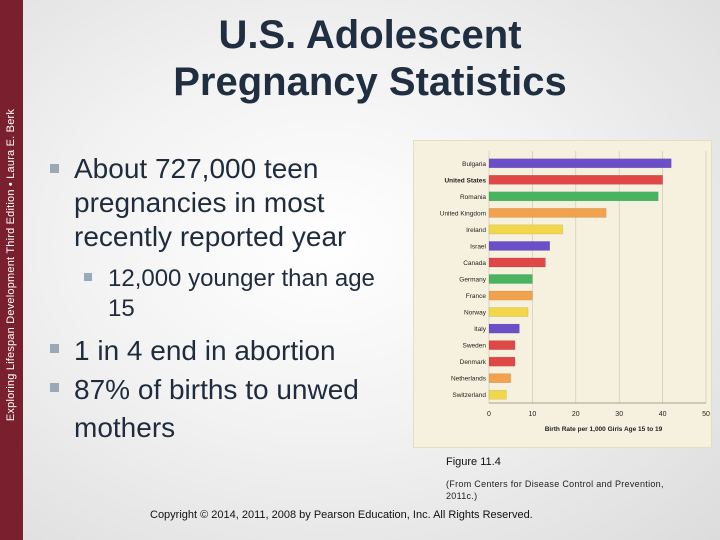 The width and height of the screenshot is (720, 540). I want to click on category-label: Israel, so click(478, 246).